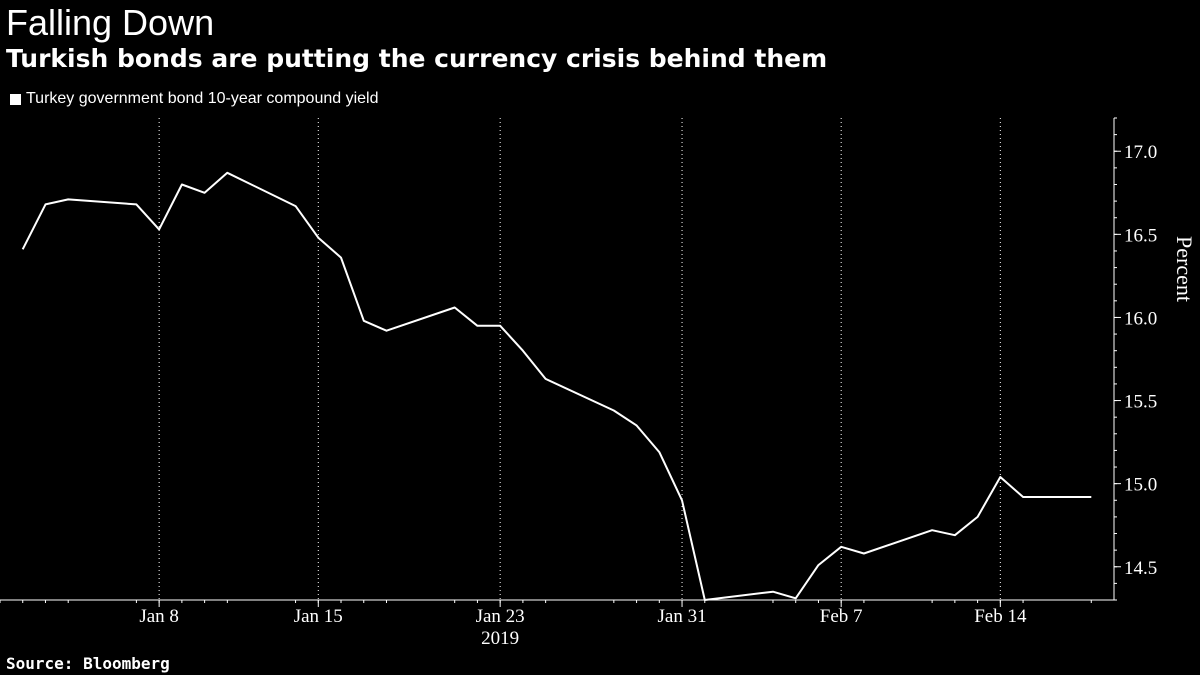  I want to click on x-tick-label-0: Jan 8, so click(159, 616).